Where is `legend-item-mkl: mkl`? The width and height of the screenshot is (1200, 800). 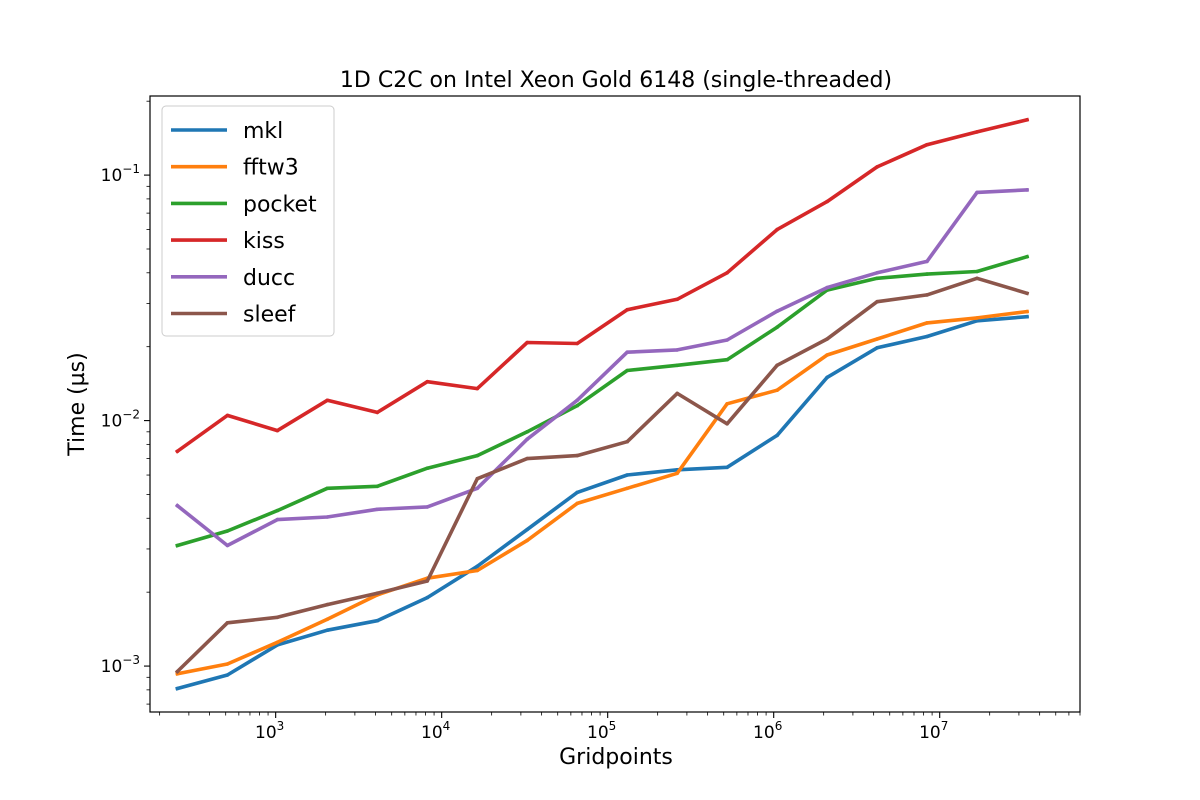 legend-item-mkl: mkl is located at coordinates (227, 131).